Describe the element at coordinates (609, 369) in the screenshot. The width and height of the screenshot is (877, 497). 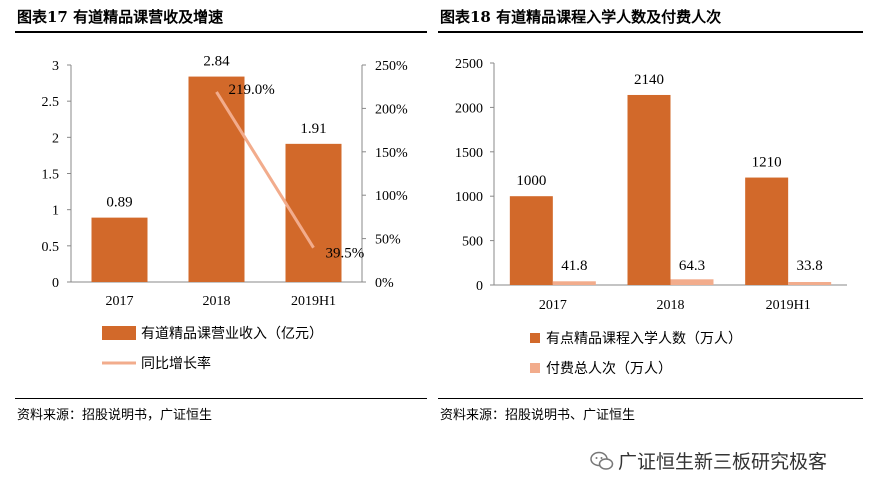
I see `legend-label-paid-count: 付费总人次（万人）` at that location.